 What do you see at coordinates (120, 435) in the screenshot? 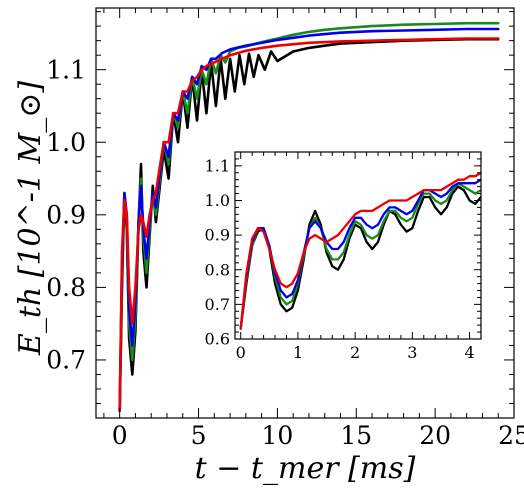
I see `main-x-tick-label: 0` at bounding box center [120, 435].